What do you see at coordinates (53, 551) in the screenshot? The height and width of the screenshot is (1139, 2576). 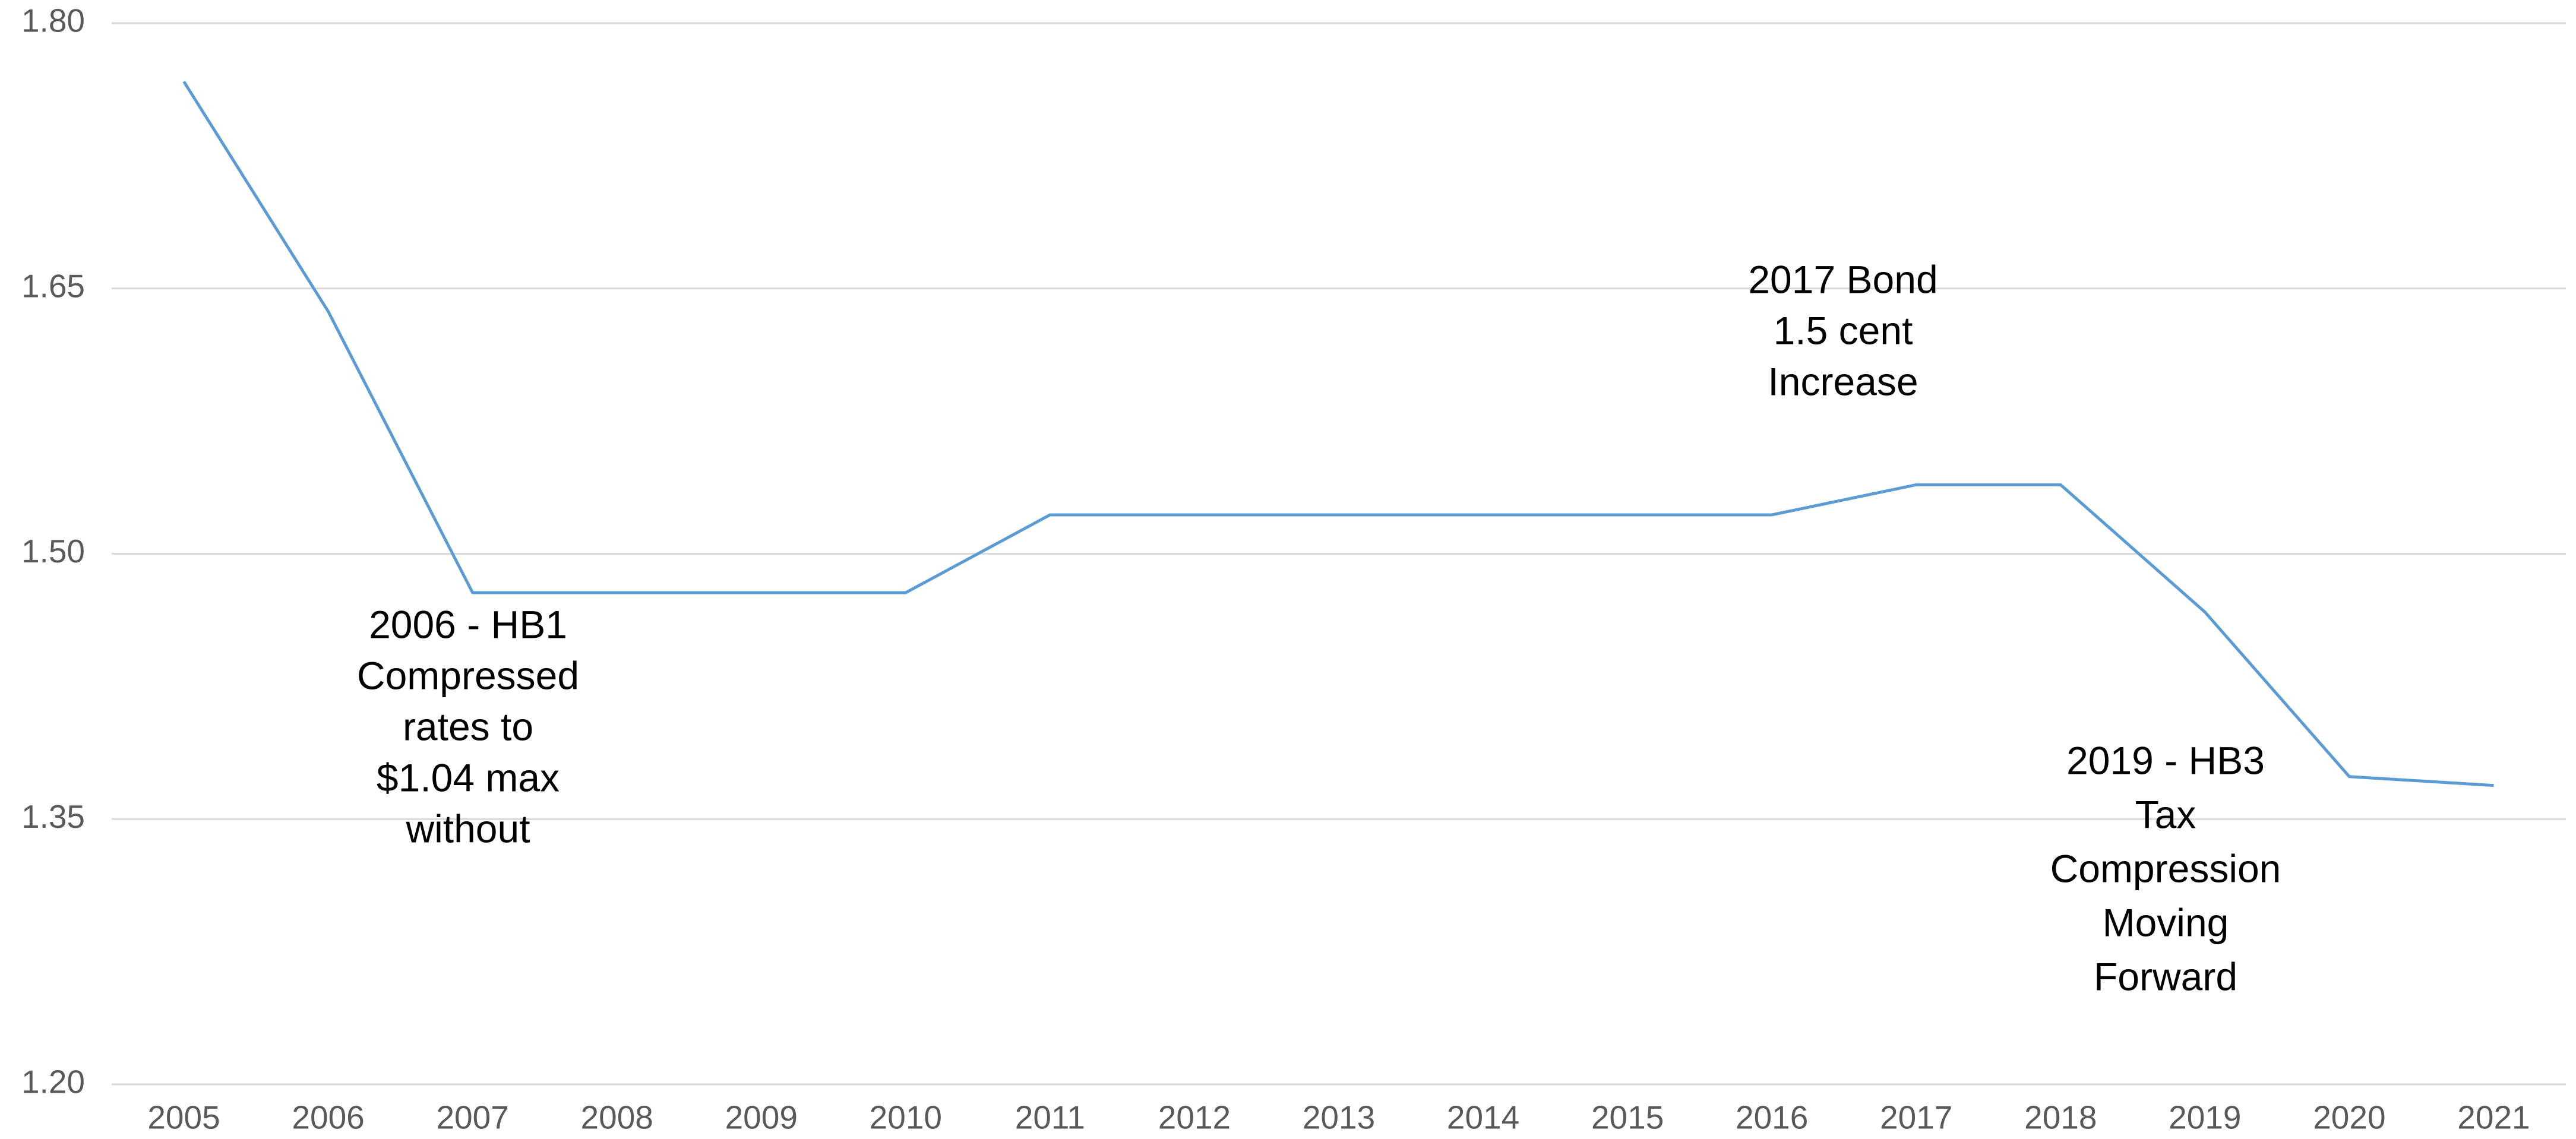 I see `y-tick-label: 1.50` at bounding box center [53, 551].